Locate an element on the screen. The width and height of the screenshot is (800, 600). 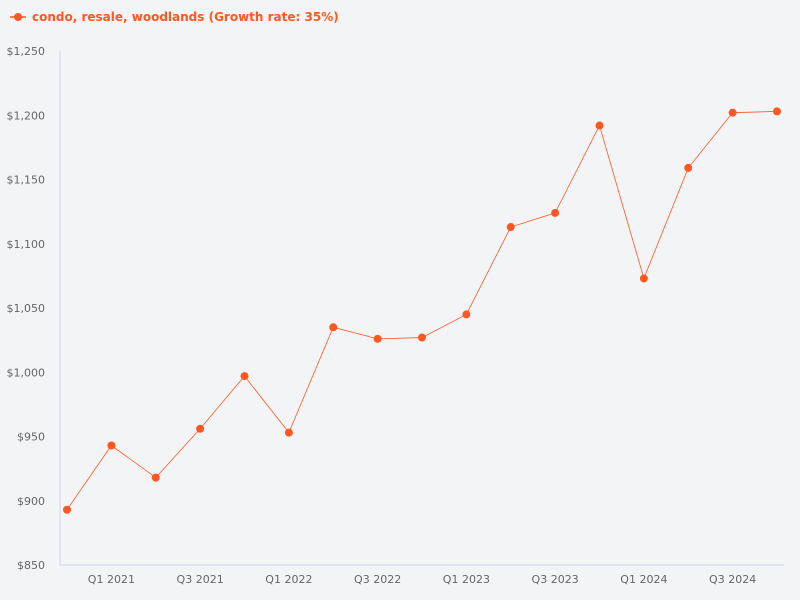
x-tick-label: Q3 2022 is located at coordinates (377, 579).